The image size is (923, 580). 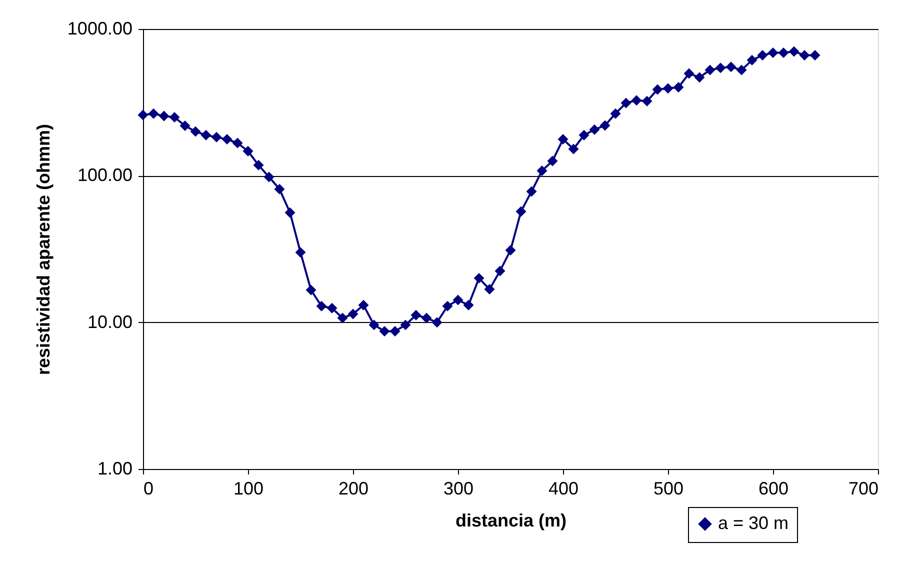 I want to click on y-tick-label: 1000.00, so click(x=99, y=28).